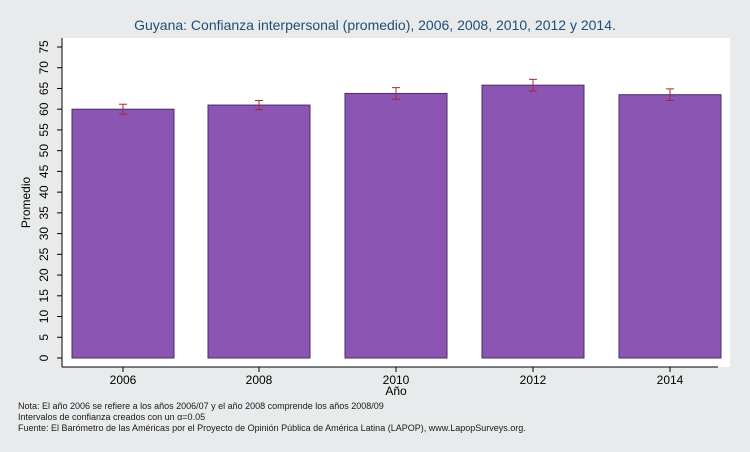 The width and height of the screenshot is (750, 452). I want to click on x-axis-label: Año, so click(396, 391).